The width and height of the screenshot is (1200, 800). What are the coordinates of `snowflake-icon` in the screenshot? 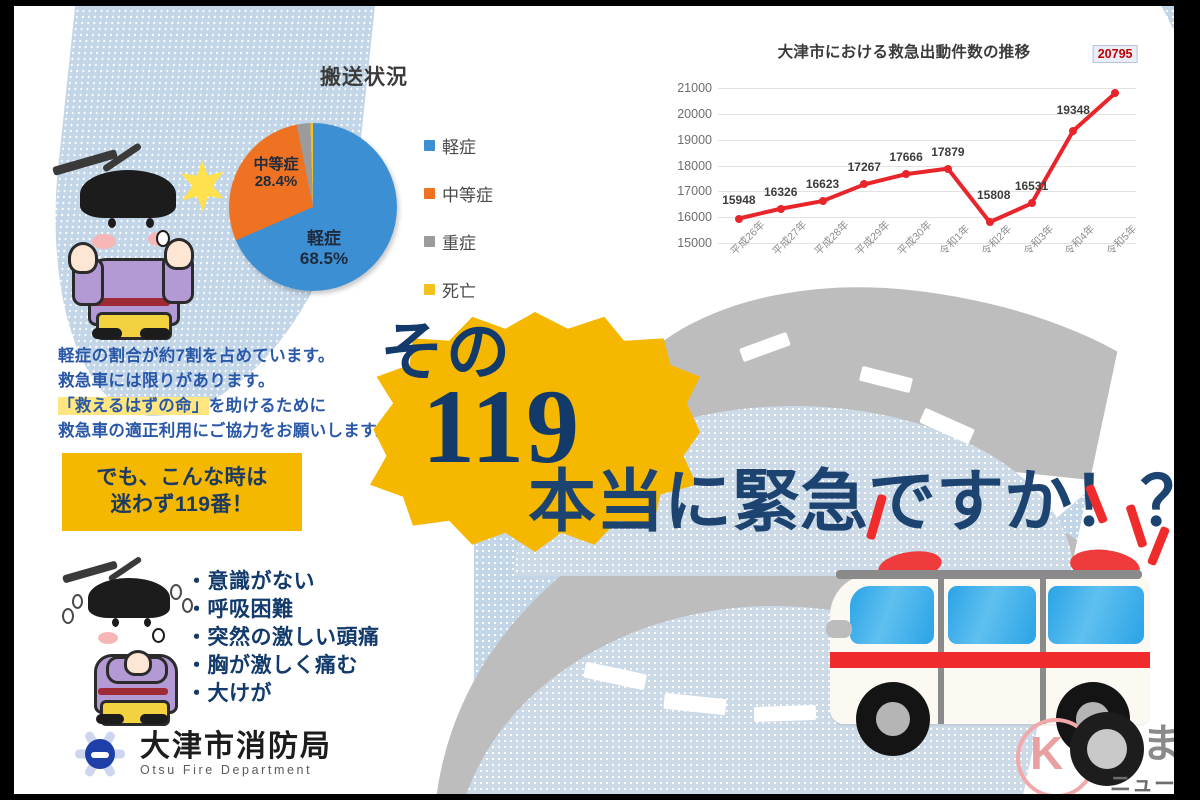 It's located at (100, 754).